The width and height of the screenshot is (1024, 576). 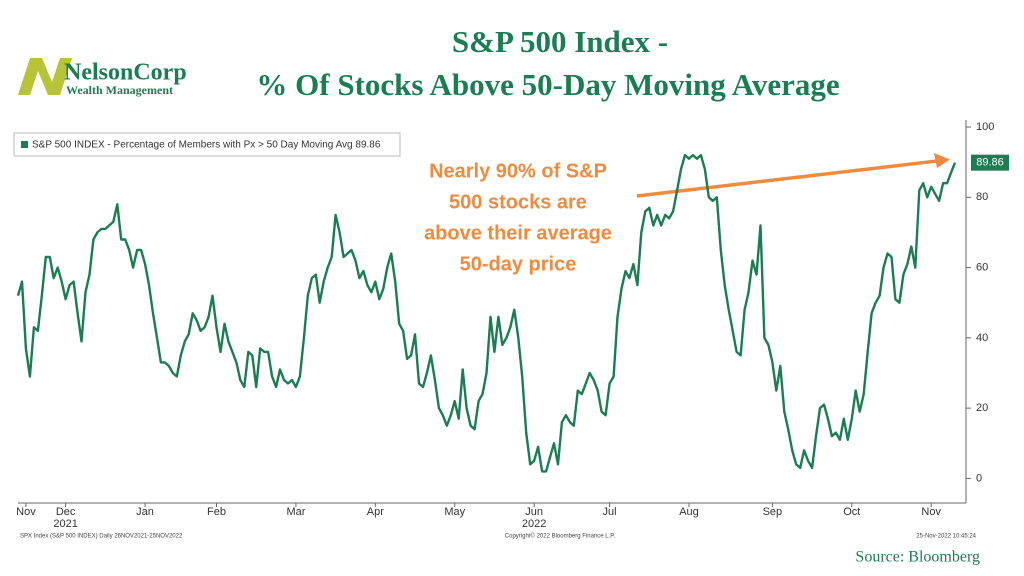 What do you see at coordinates (295, 512) in the screenshot?
I see `x-tick-label: Mar` at bounding box center [295, 512].